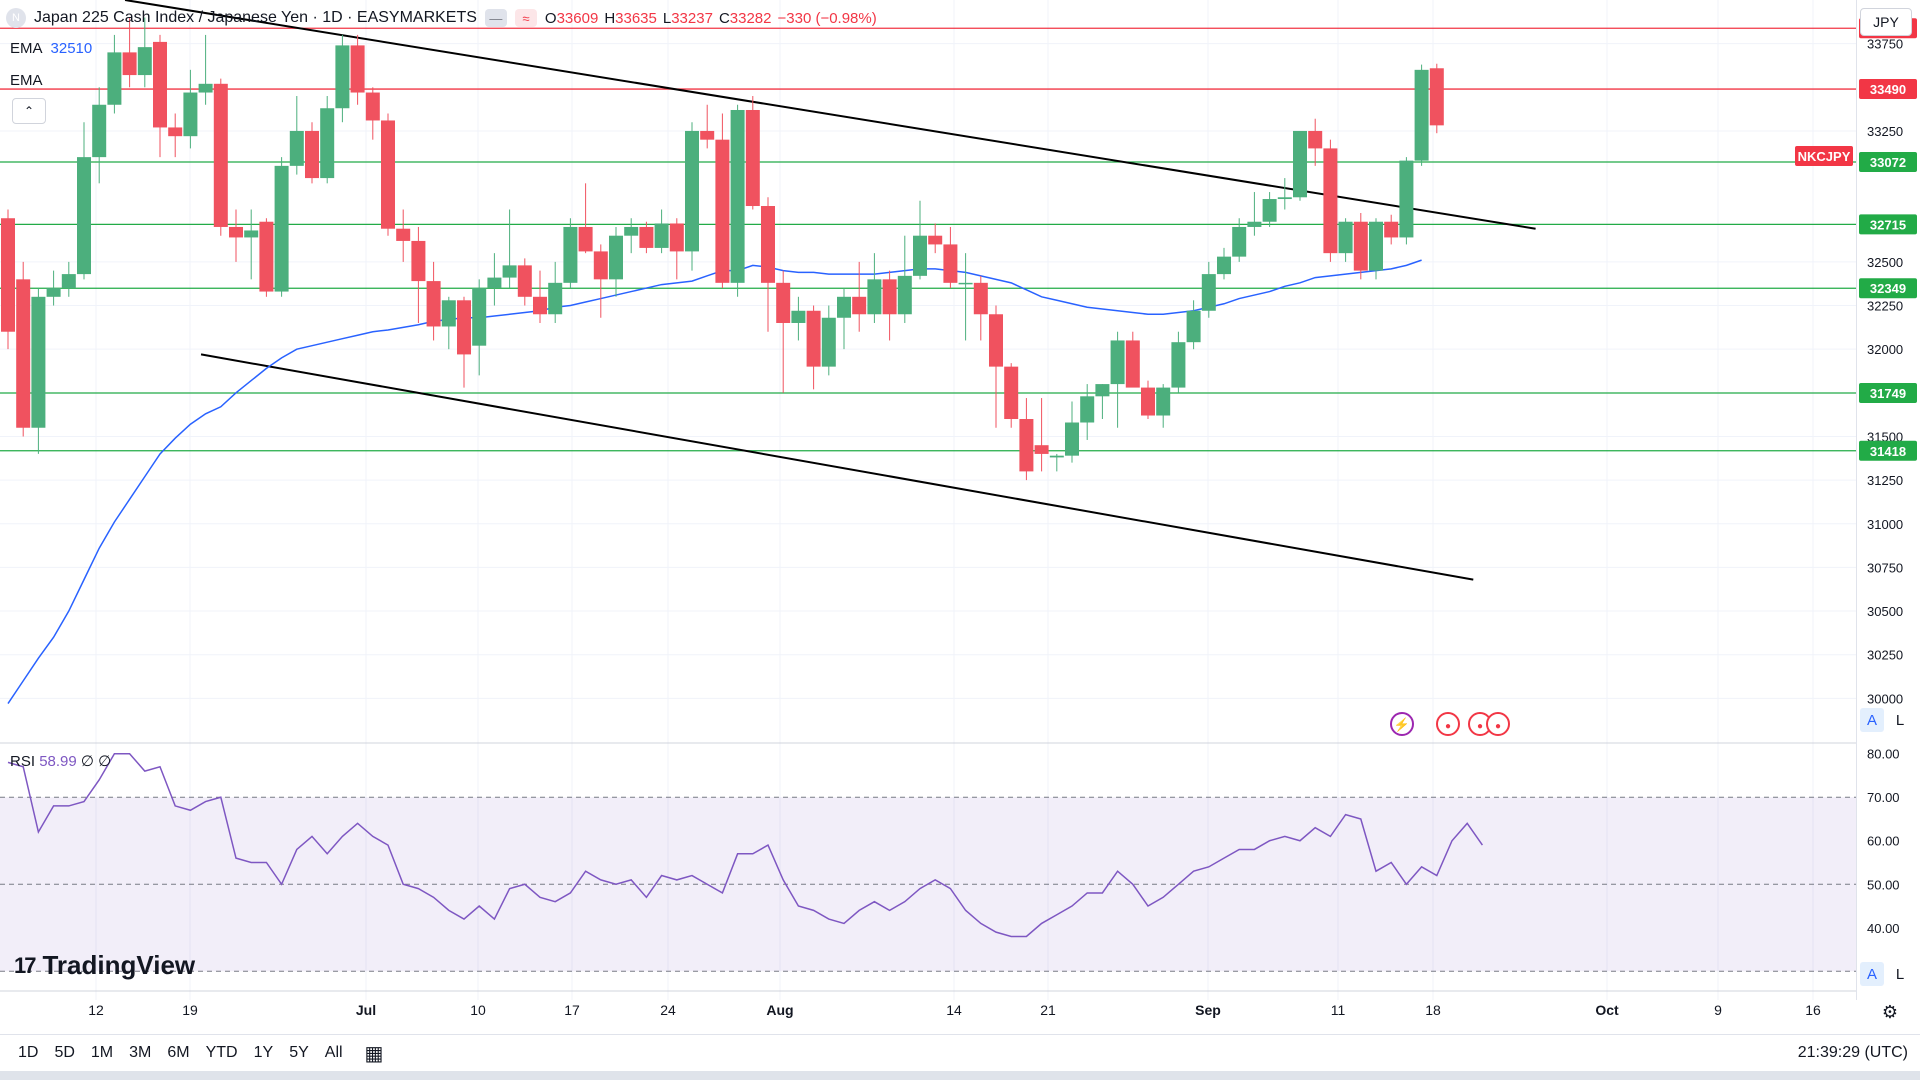 Image resolution: width=1920 pixels, height=1080 pixels. I want to click on log-scale-button: L, so click(1900, 720).